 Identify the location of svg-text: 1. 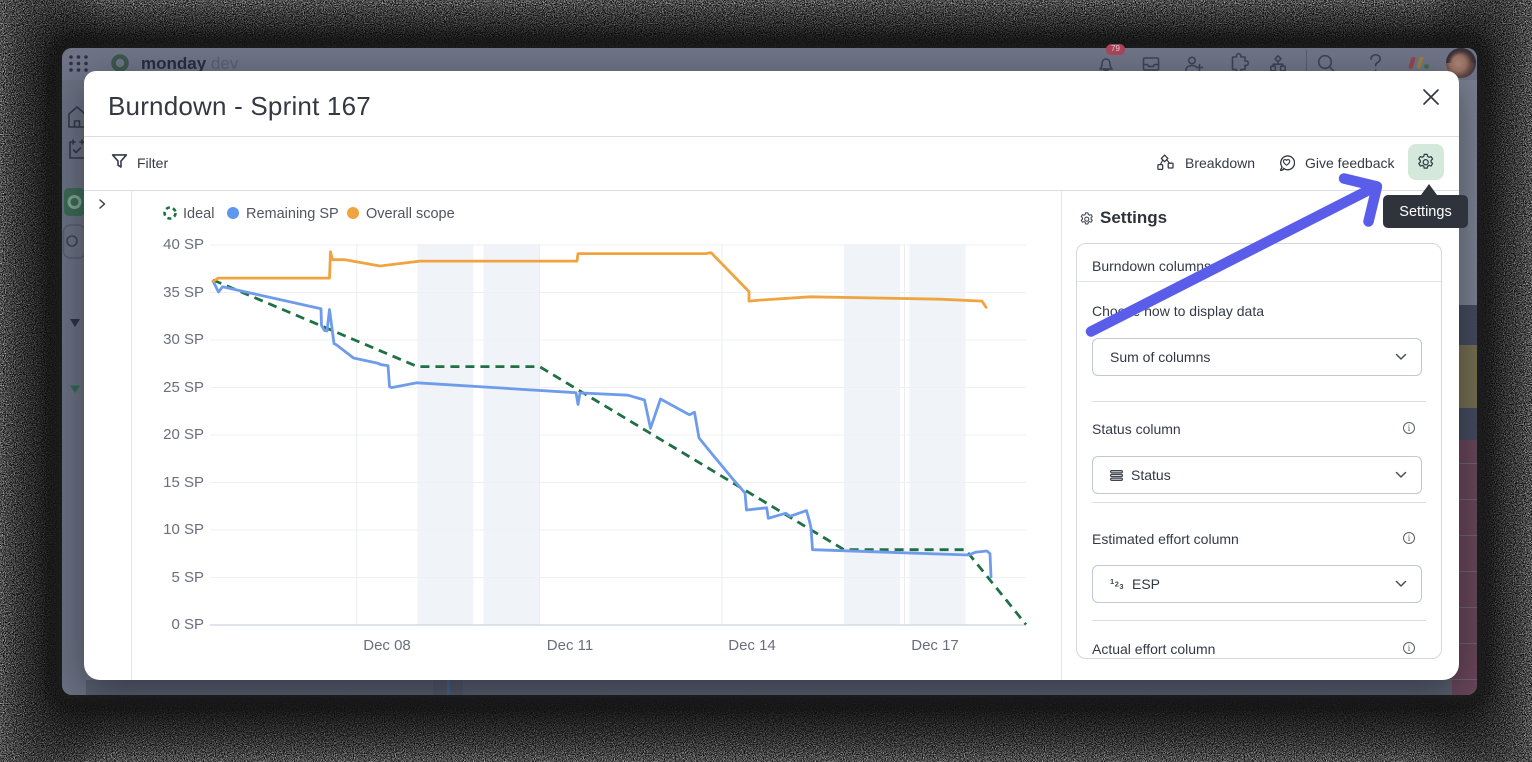
(1112, 581).